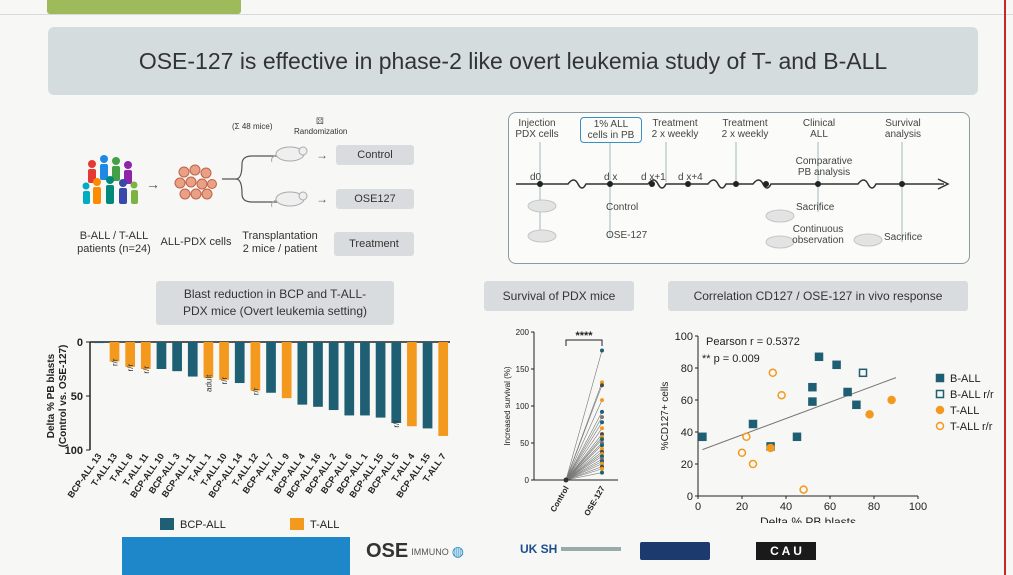  I want to click on corr-y-tick-label: 80, so click(687, 369).